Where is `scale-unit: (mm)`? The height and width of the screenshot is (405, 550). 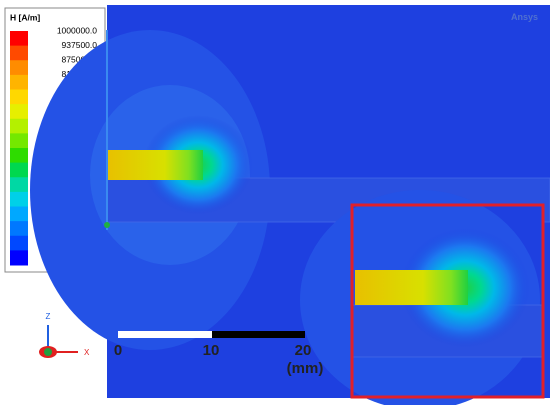
scale-unit: (mm) is located at coordinates (305, 368).